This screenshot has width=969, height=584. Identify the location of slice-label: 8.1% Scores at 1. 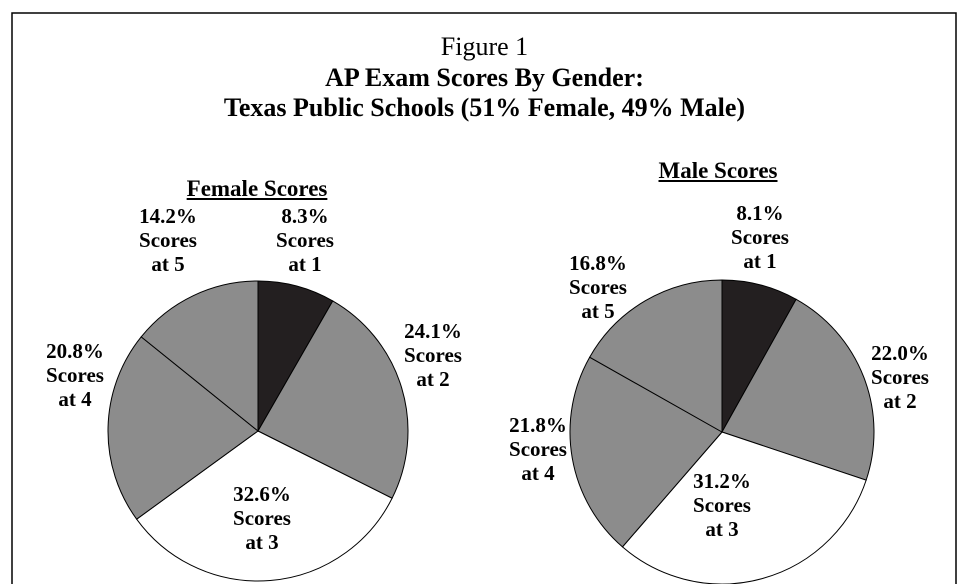
(760, 237).